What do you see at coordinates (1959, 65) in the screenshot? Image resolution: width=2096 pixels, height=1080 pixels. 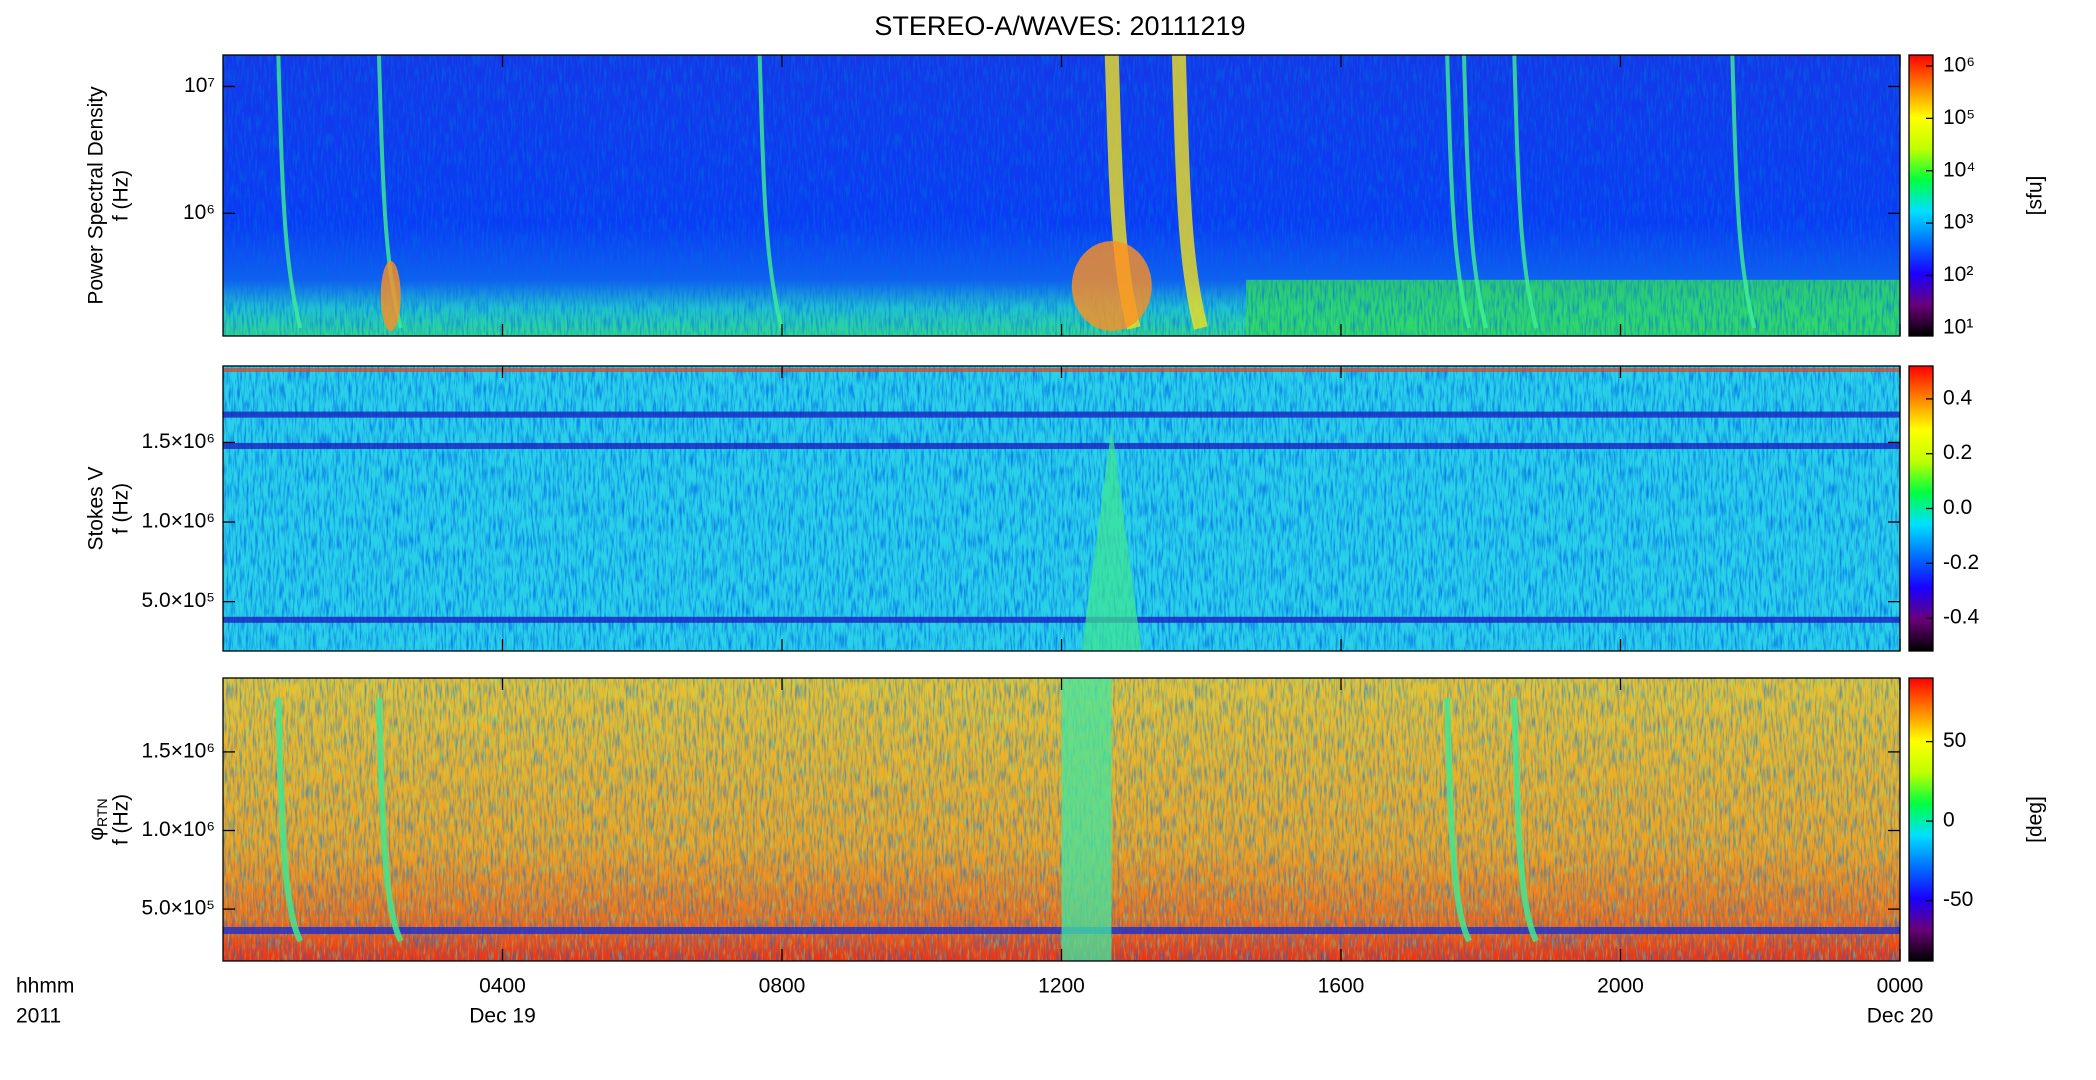 I see `colorbar-tick-label: 10⁶` at bounding box center [1959, 65].